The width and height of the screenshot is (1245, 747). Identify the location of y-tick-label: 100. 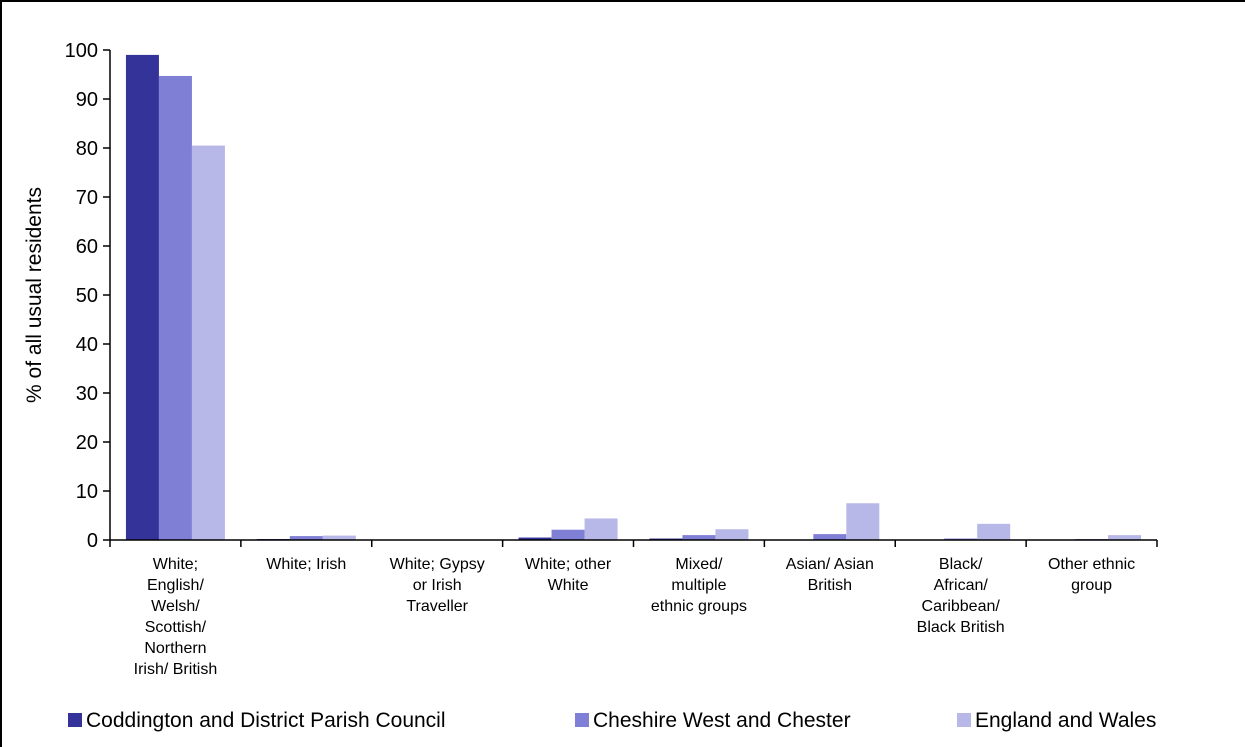
(81, 51).